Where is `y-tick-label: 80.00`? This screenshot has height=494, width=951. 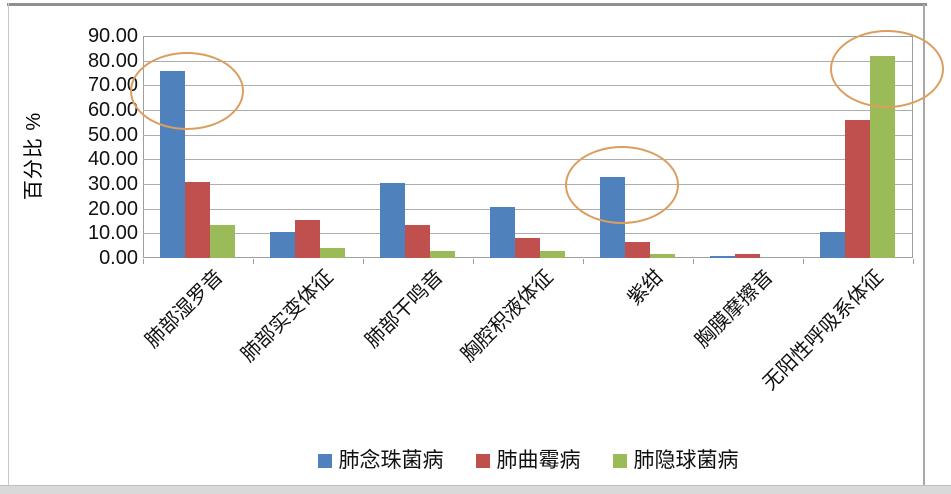 y-tick-label: 80.00 is located at coordinates (112, 60).